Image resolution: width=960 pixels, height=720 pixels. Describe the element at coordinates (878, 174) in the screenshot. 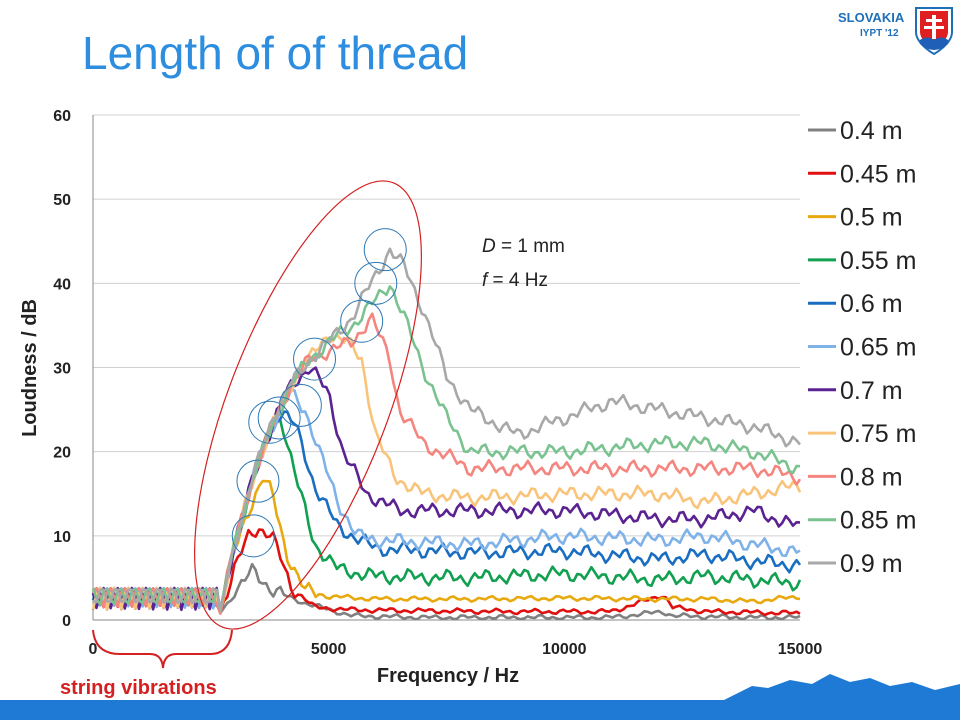

I see `legend-label: 0.45 m` at that location.